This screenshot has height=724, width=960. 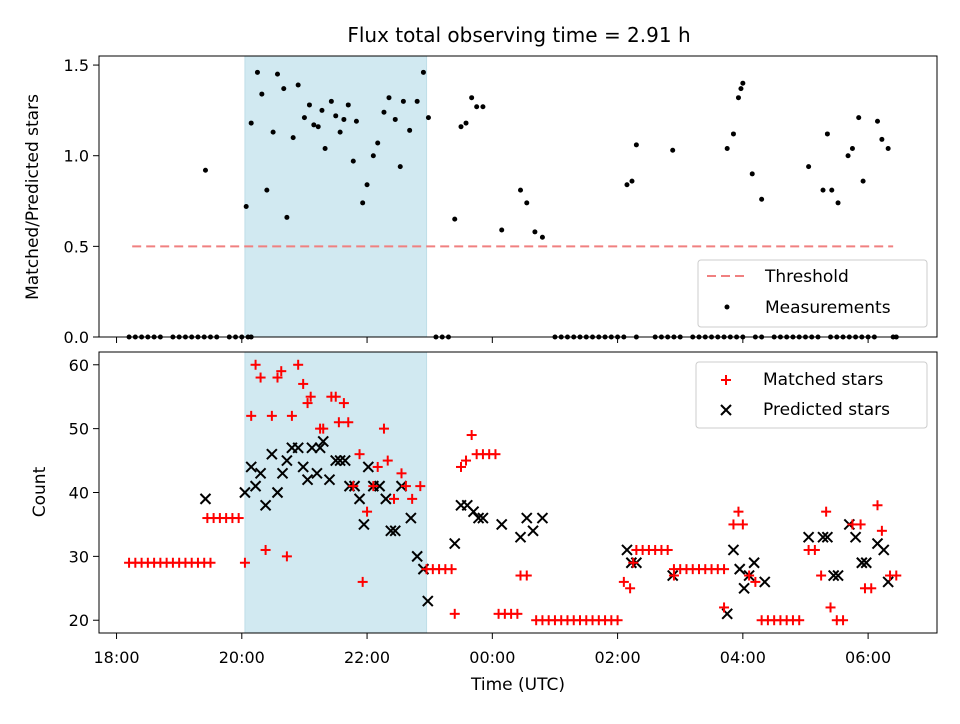 What do you see at coordinates (336, 196) in the screenshot?
I see `top-observing-span` at bounding box center [336, 196].